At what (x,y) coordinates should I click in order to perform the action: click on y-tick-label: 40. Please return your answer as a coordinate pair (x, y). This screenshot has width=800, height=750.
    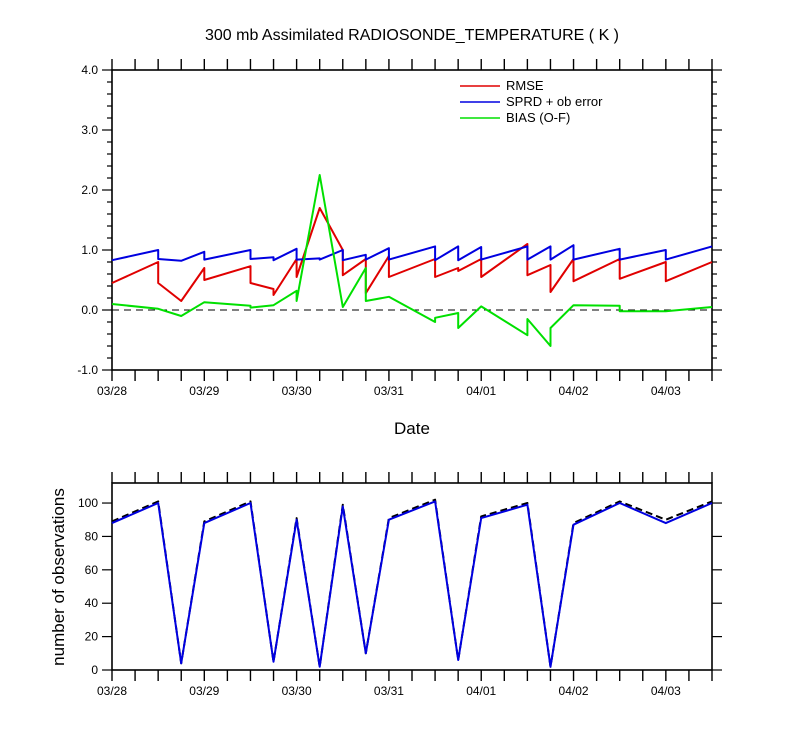
    Looking at the image, I should click on (92, 603).